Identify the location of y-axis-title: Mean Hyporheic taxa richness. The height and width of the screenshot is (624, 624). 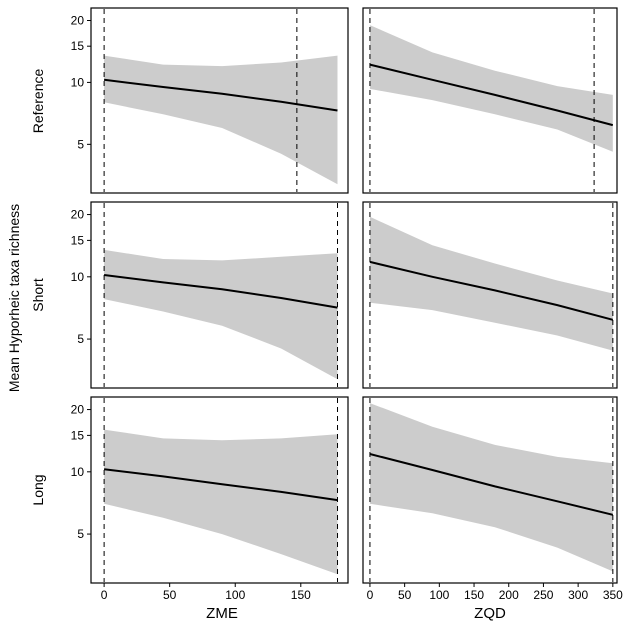
(14, 298).